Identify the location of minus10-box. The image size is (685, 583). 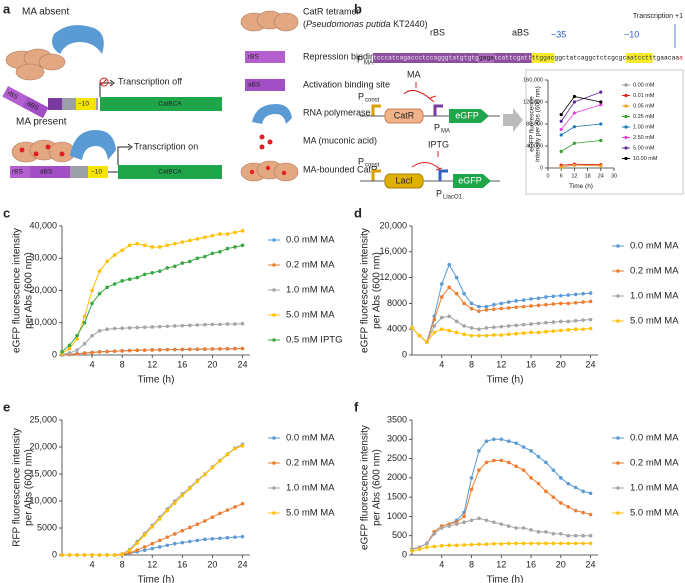
(86, 104).